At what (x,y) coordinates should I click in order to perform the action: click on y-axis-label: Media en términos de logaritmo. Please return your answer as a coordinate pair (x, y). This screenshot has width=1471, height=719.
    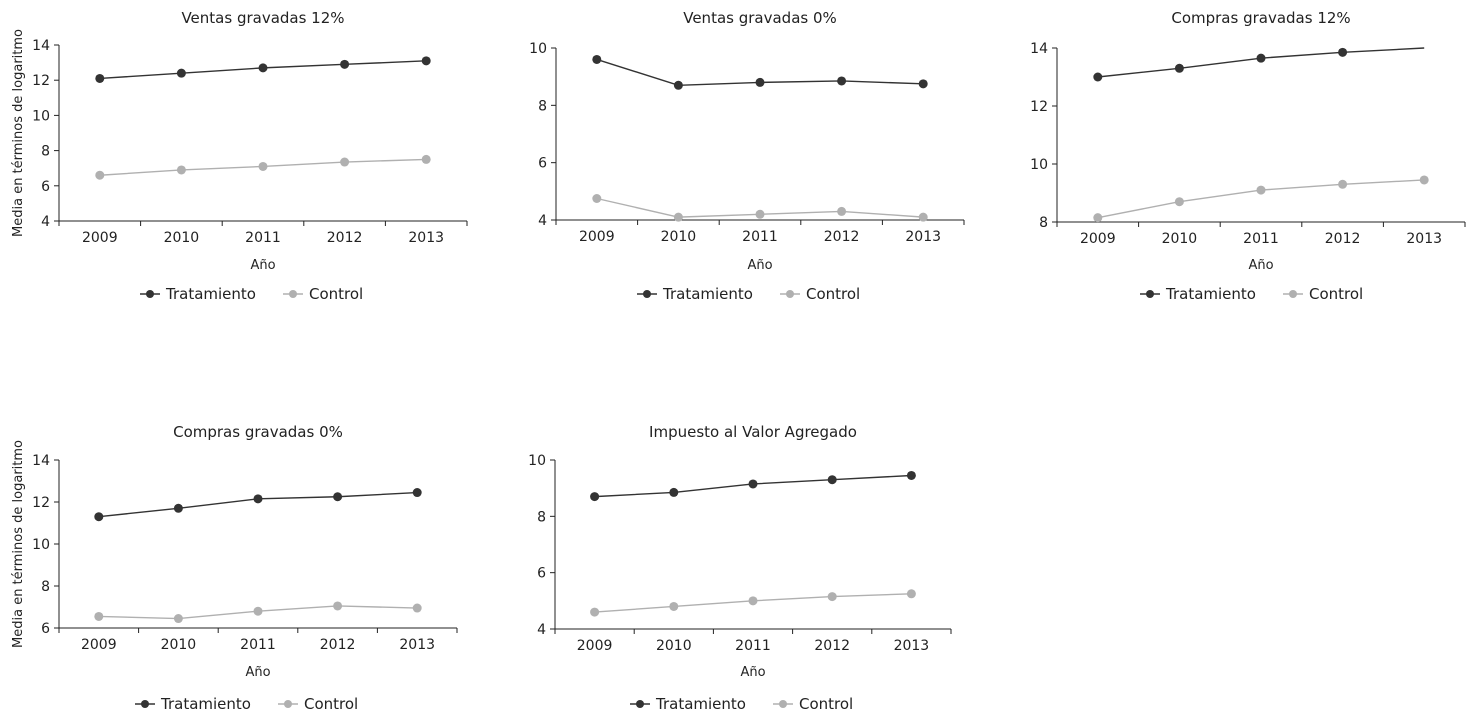
    Looking at the image, I should click on (18, 133).